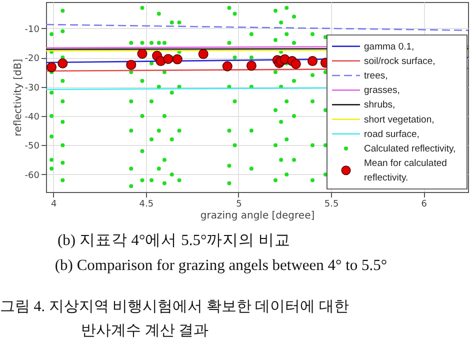 This screenshot has height=344, width=474. Describe the element at coordinates (32, 175) in the screenshot. I see `y-tick-label: -60` at that location.